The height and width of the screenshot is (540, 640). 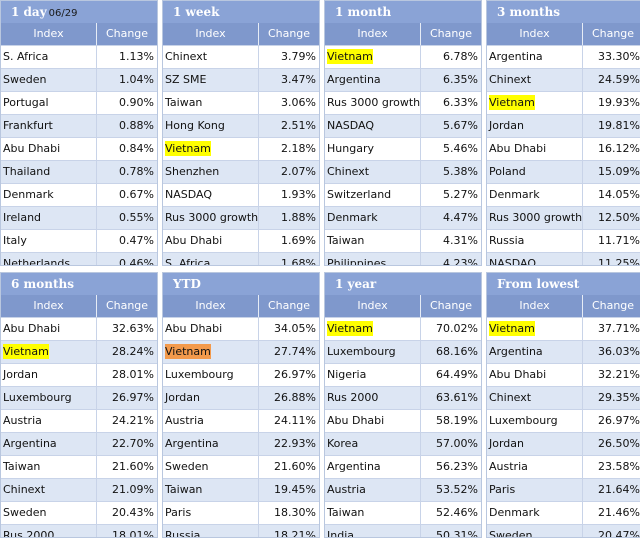 What do you see at coordinates (49, 259) in the screenshot?
I see `index-cell: Netherlands` at bounding box center [49, 259].